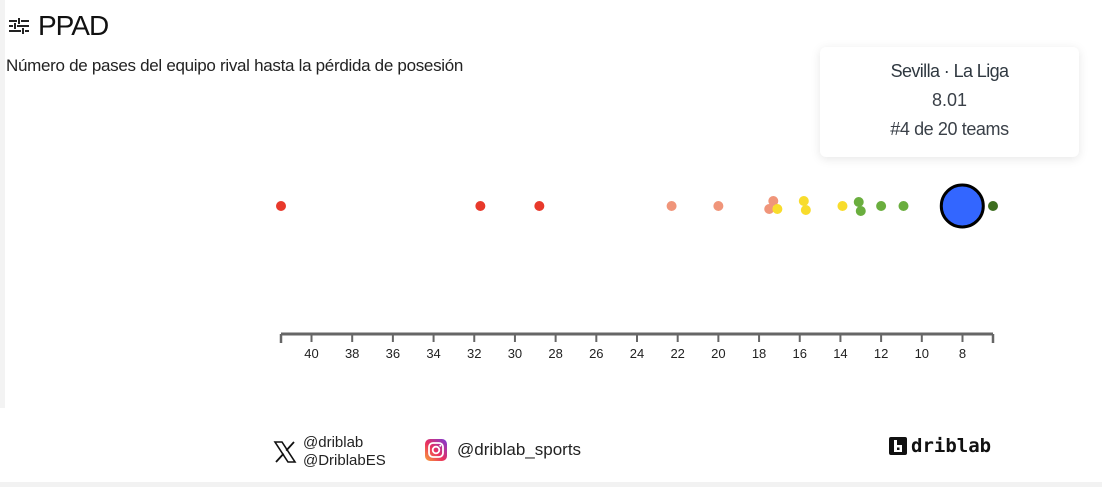 Image resolution: width=1102 pixels, height=487 pixels. Describe the element at coordinates (881, 353) in the screenshot. I see `x-tick-label: 12` at that location.